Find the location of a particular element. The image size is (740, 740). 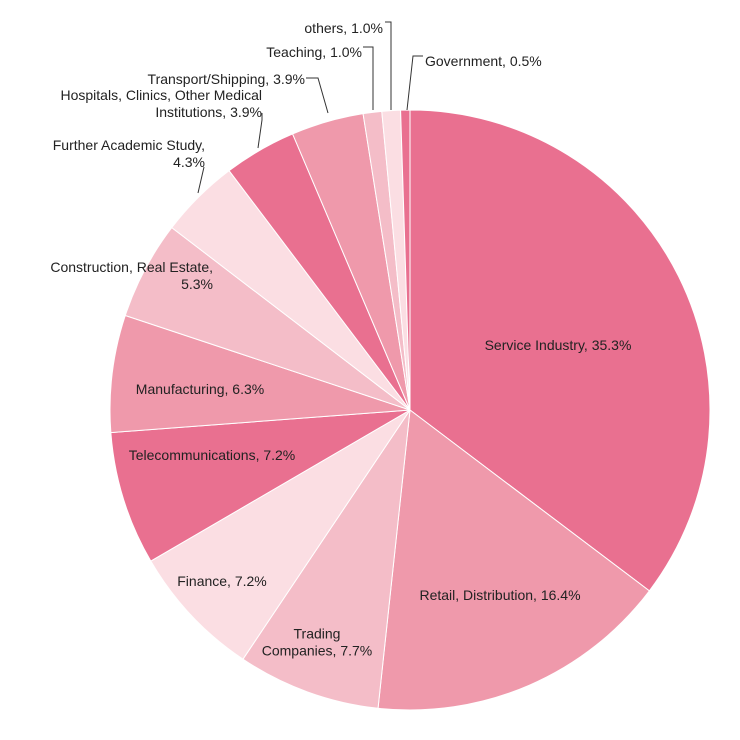

slice-label: Retail, Distribution, 16.4% is located at coordinates (499, 595).